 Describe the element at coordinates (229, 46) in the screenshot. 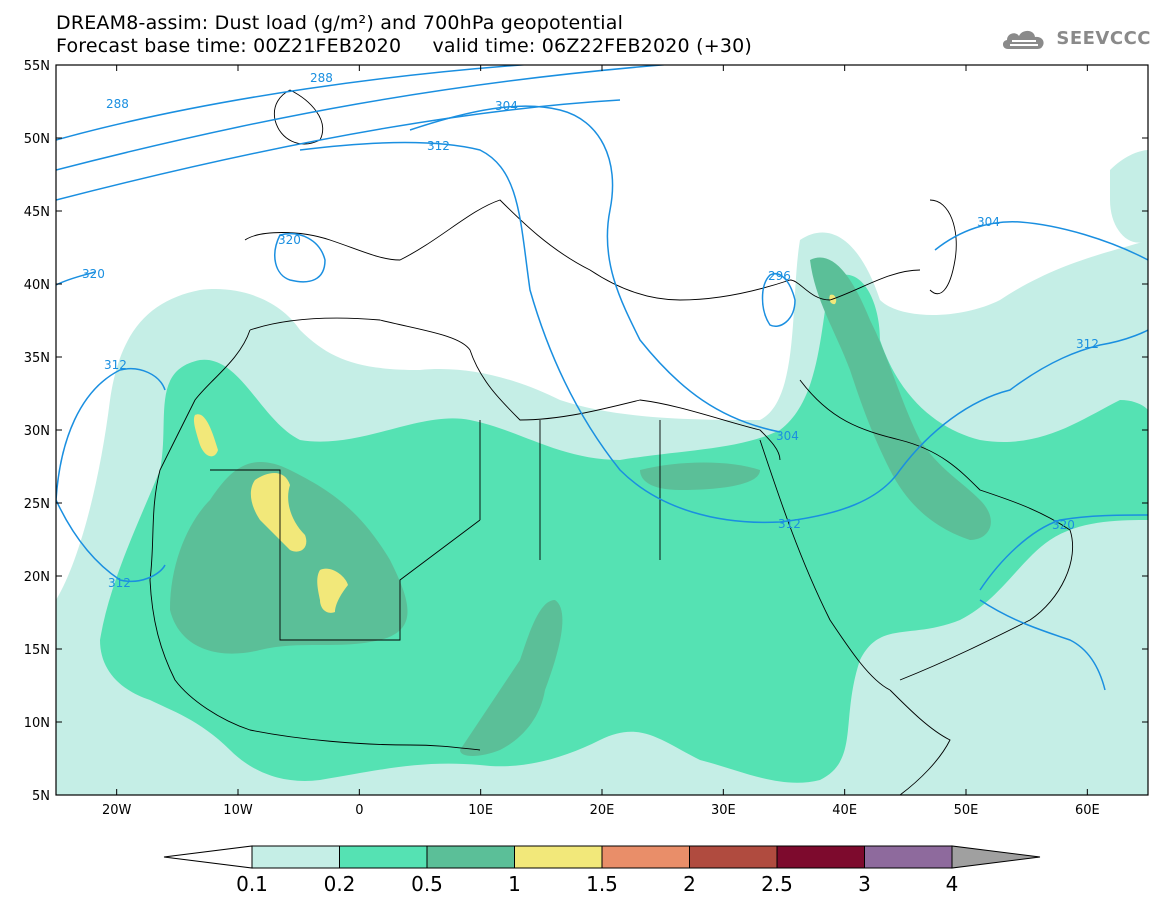

I see `base-time: Forecast base time: 00Z21FEB2020` at that location.